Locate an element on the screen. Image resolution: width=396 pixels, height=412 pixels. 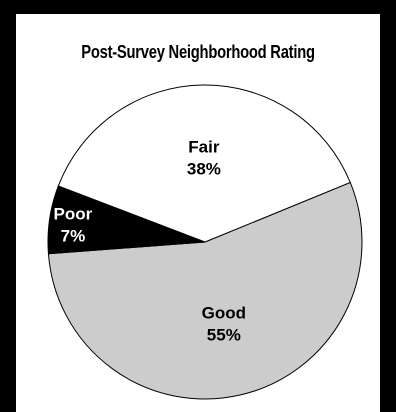
slice-value-fair: 38% is located at coordinates (204, 169).